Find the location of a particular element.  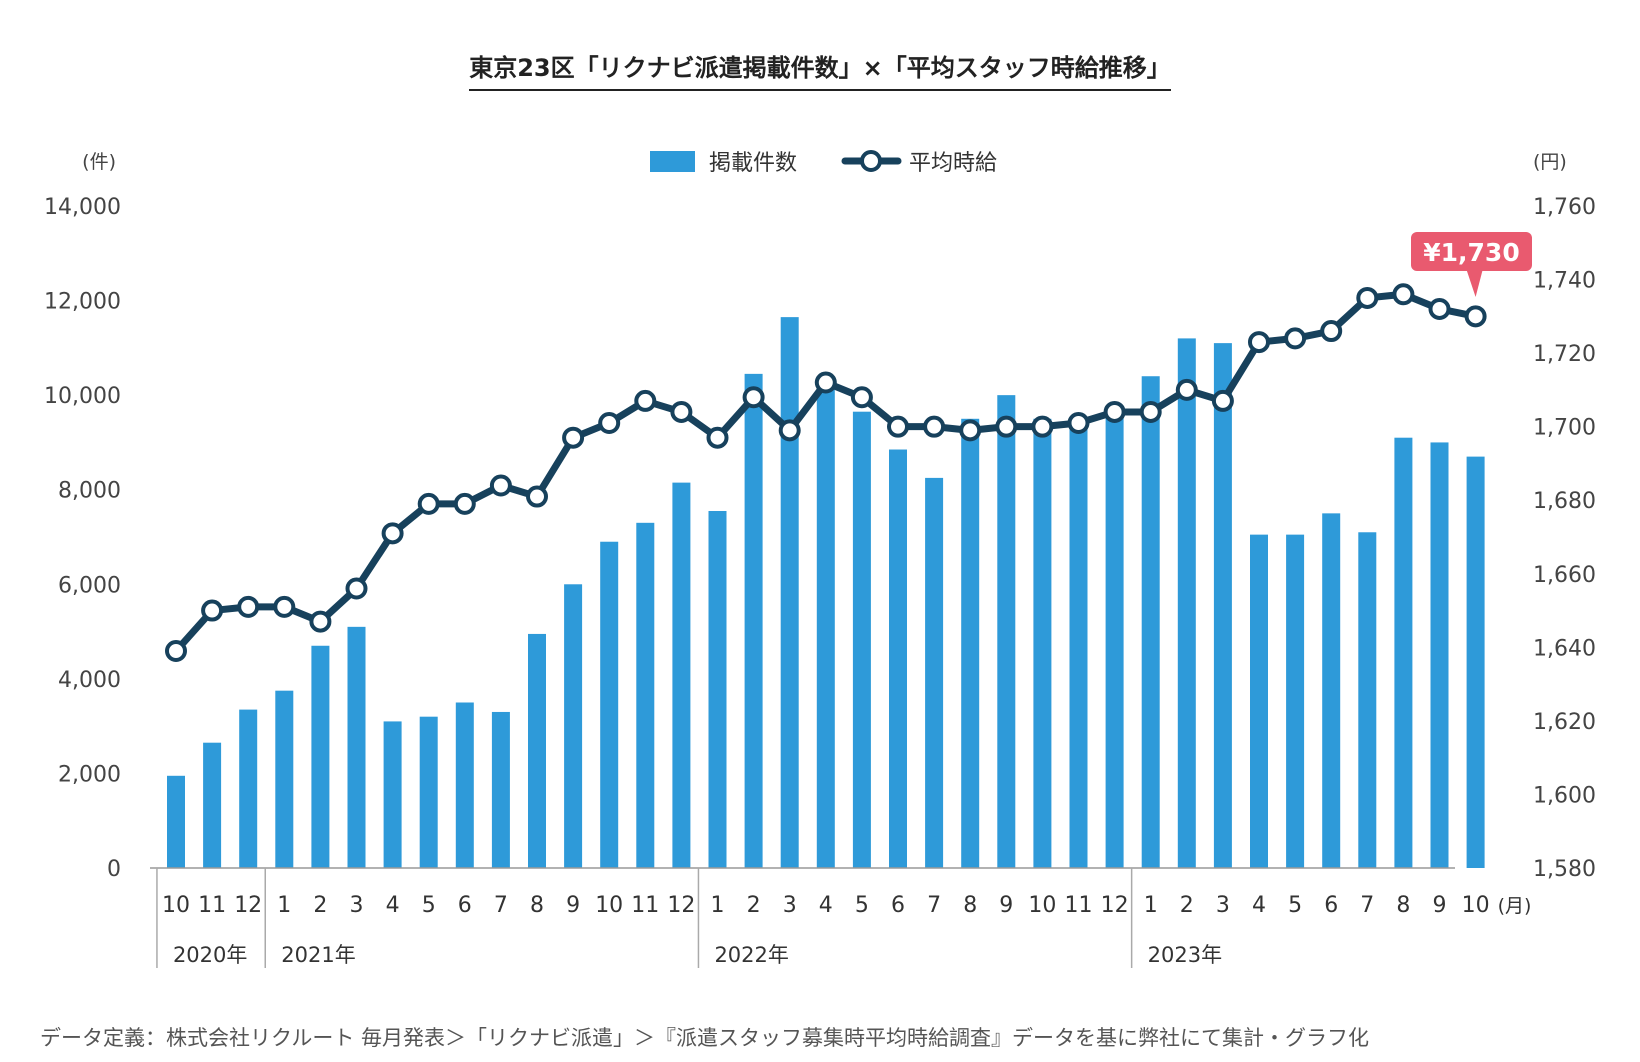

legend-bar-swatch is located at coordinates (672, 161).